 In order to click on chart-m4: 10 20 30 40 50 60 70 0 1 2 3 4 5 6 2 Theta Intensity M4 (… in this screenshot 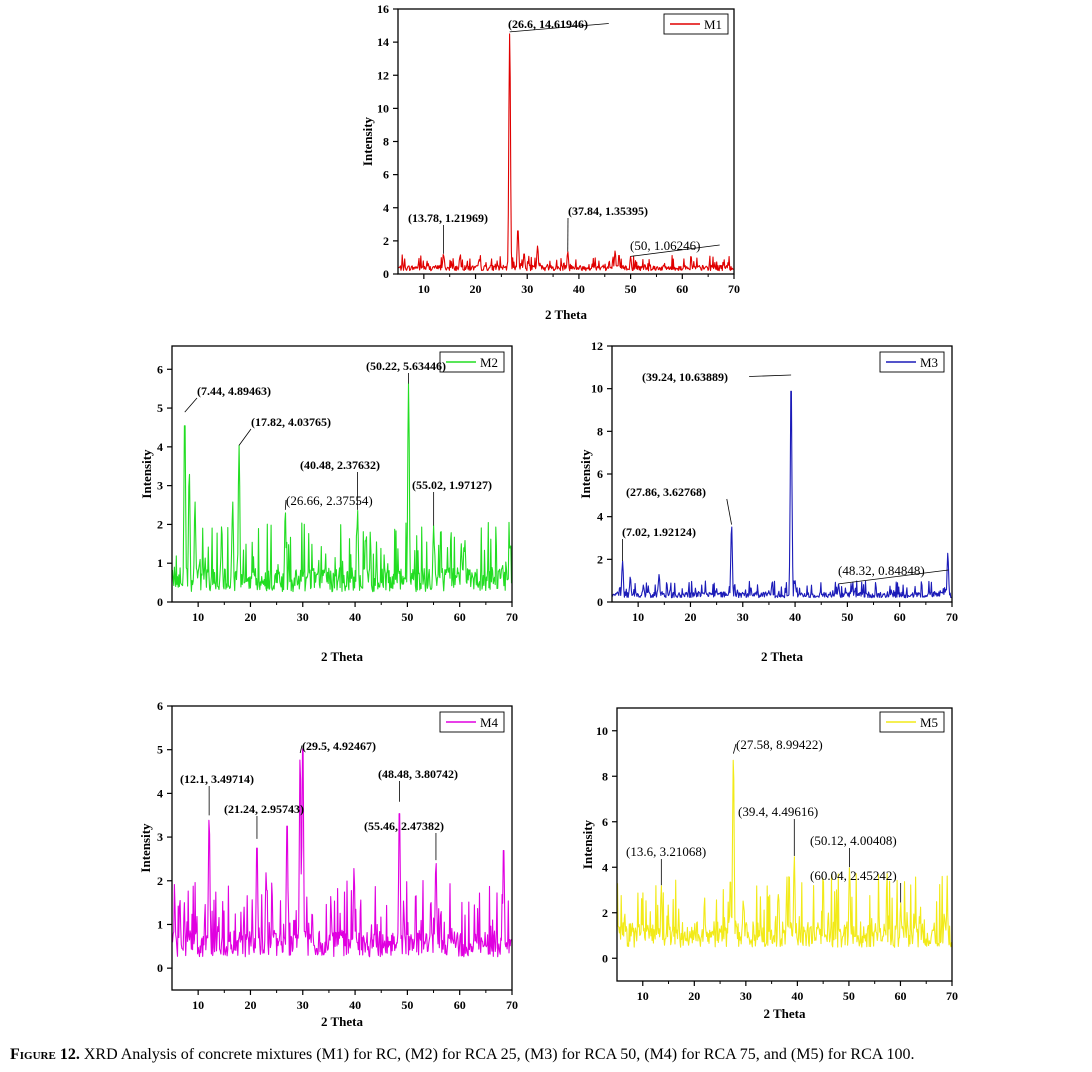, I will do `click(328, 864)`.